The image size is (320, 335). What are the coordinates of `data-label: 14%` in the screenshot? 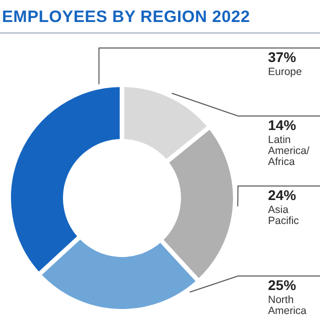 It's located at (282, 125).